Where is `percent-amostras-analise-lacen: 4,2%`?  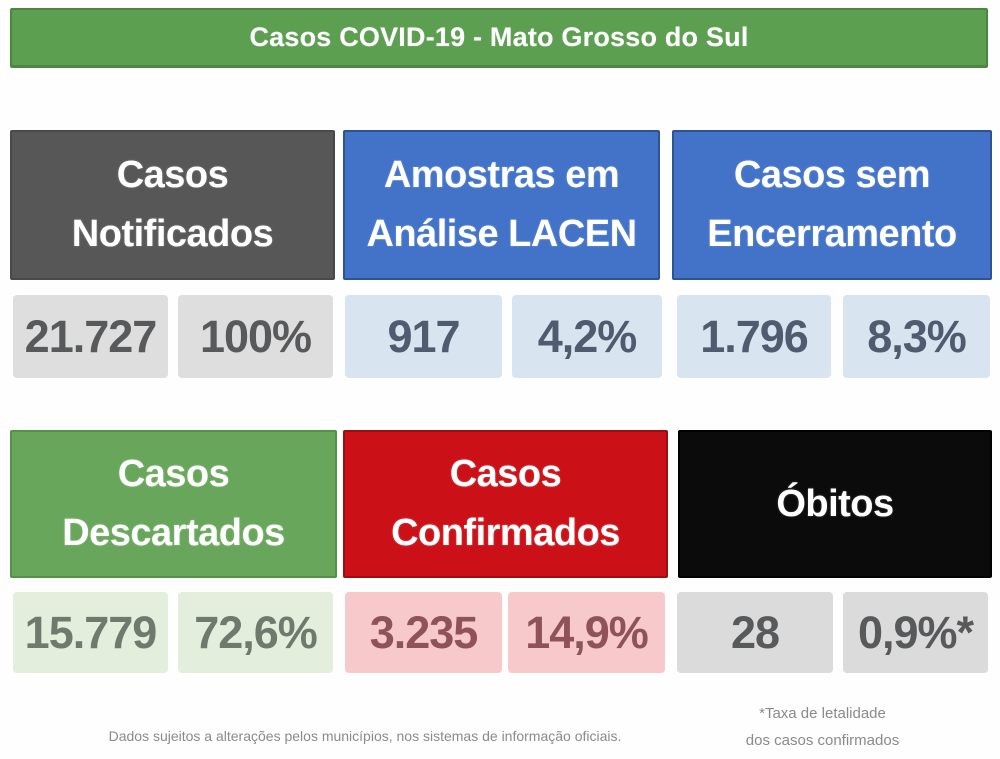
percent-amostras-analise-lacen: 4,2% is located at coordinates (587, 336).